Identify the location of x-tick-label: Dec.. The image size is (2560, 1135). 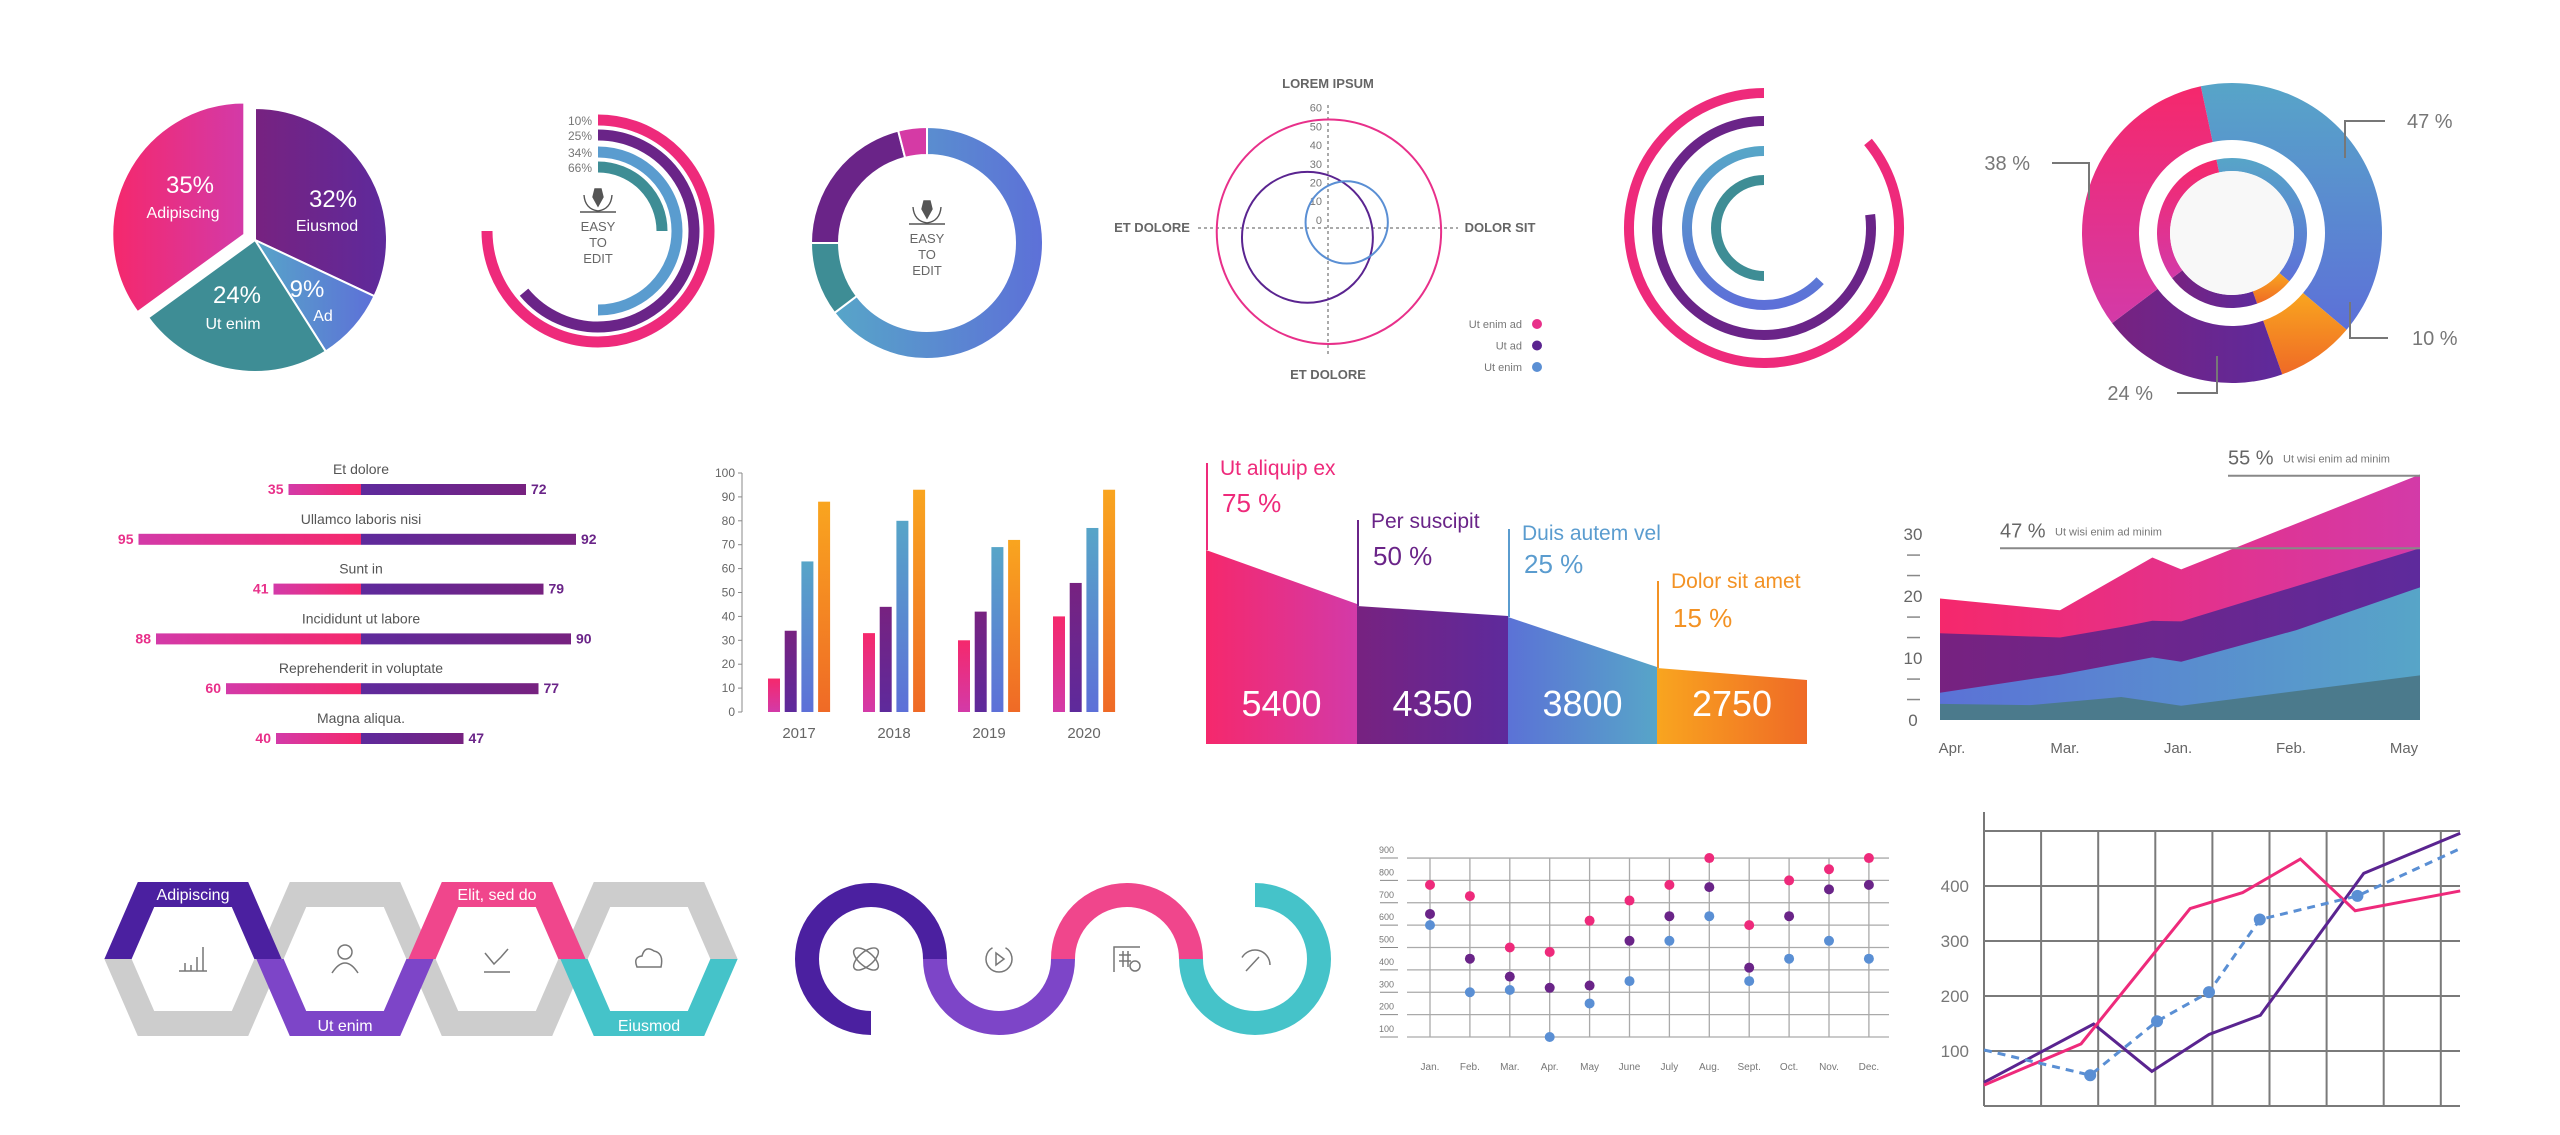
(1869, 1067).